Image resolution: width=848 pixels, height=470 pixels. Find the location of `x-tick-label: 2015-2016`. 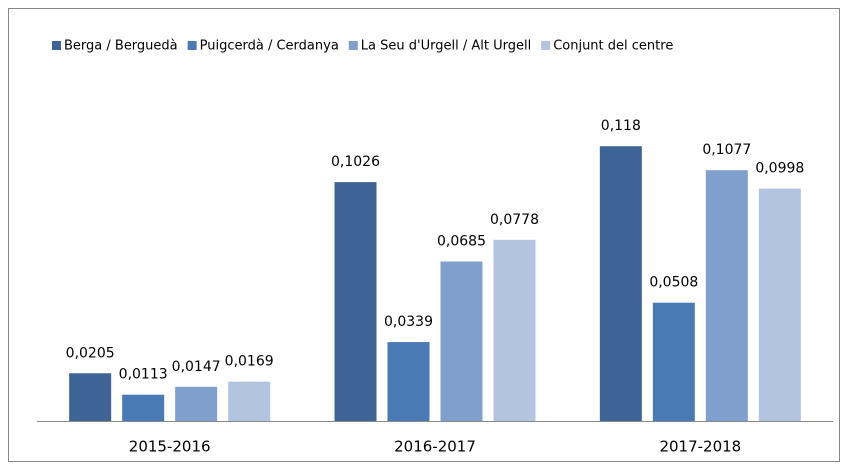

x-tick-label: 2015-2016 is located at coordinates (170, 447).